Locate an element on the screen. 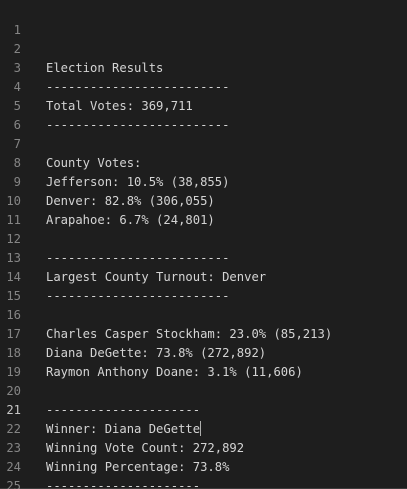 Image resolution: width=407 pixels, height=489 pixels. editor-line: 1 is located at coordinates (203, 19).